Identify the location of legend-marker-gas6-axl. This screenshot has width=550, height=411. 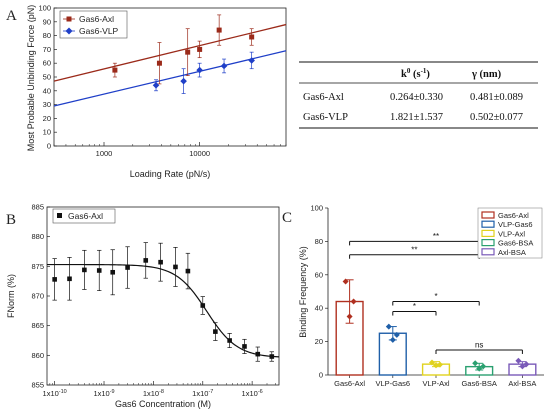
(69, 19).